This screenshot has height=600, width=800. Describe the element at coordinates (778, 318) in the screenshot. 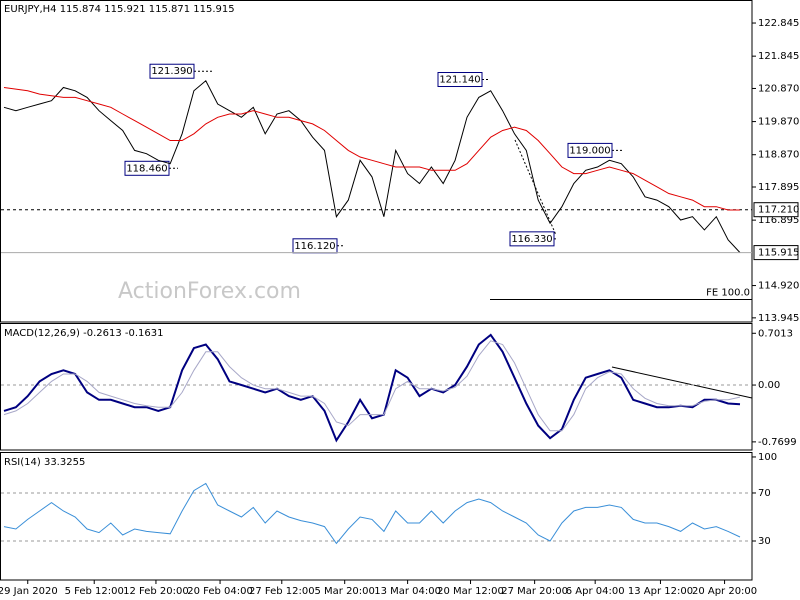

I see `y-tick-label: 113.945` at that location.